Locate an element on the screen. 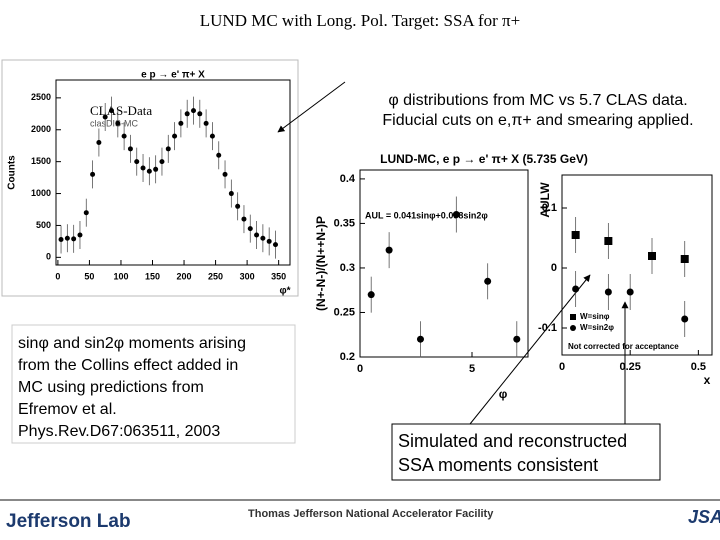 This screenshot has width=720, height=540. y-tick-label: 1500 is located at coordinates (41, 161).